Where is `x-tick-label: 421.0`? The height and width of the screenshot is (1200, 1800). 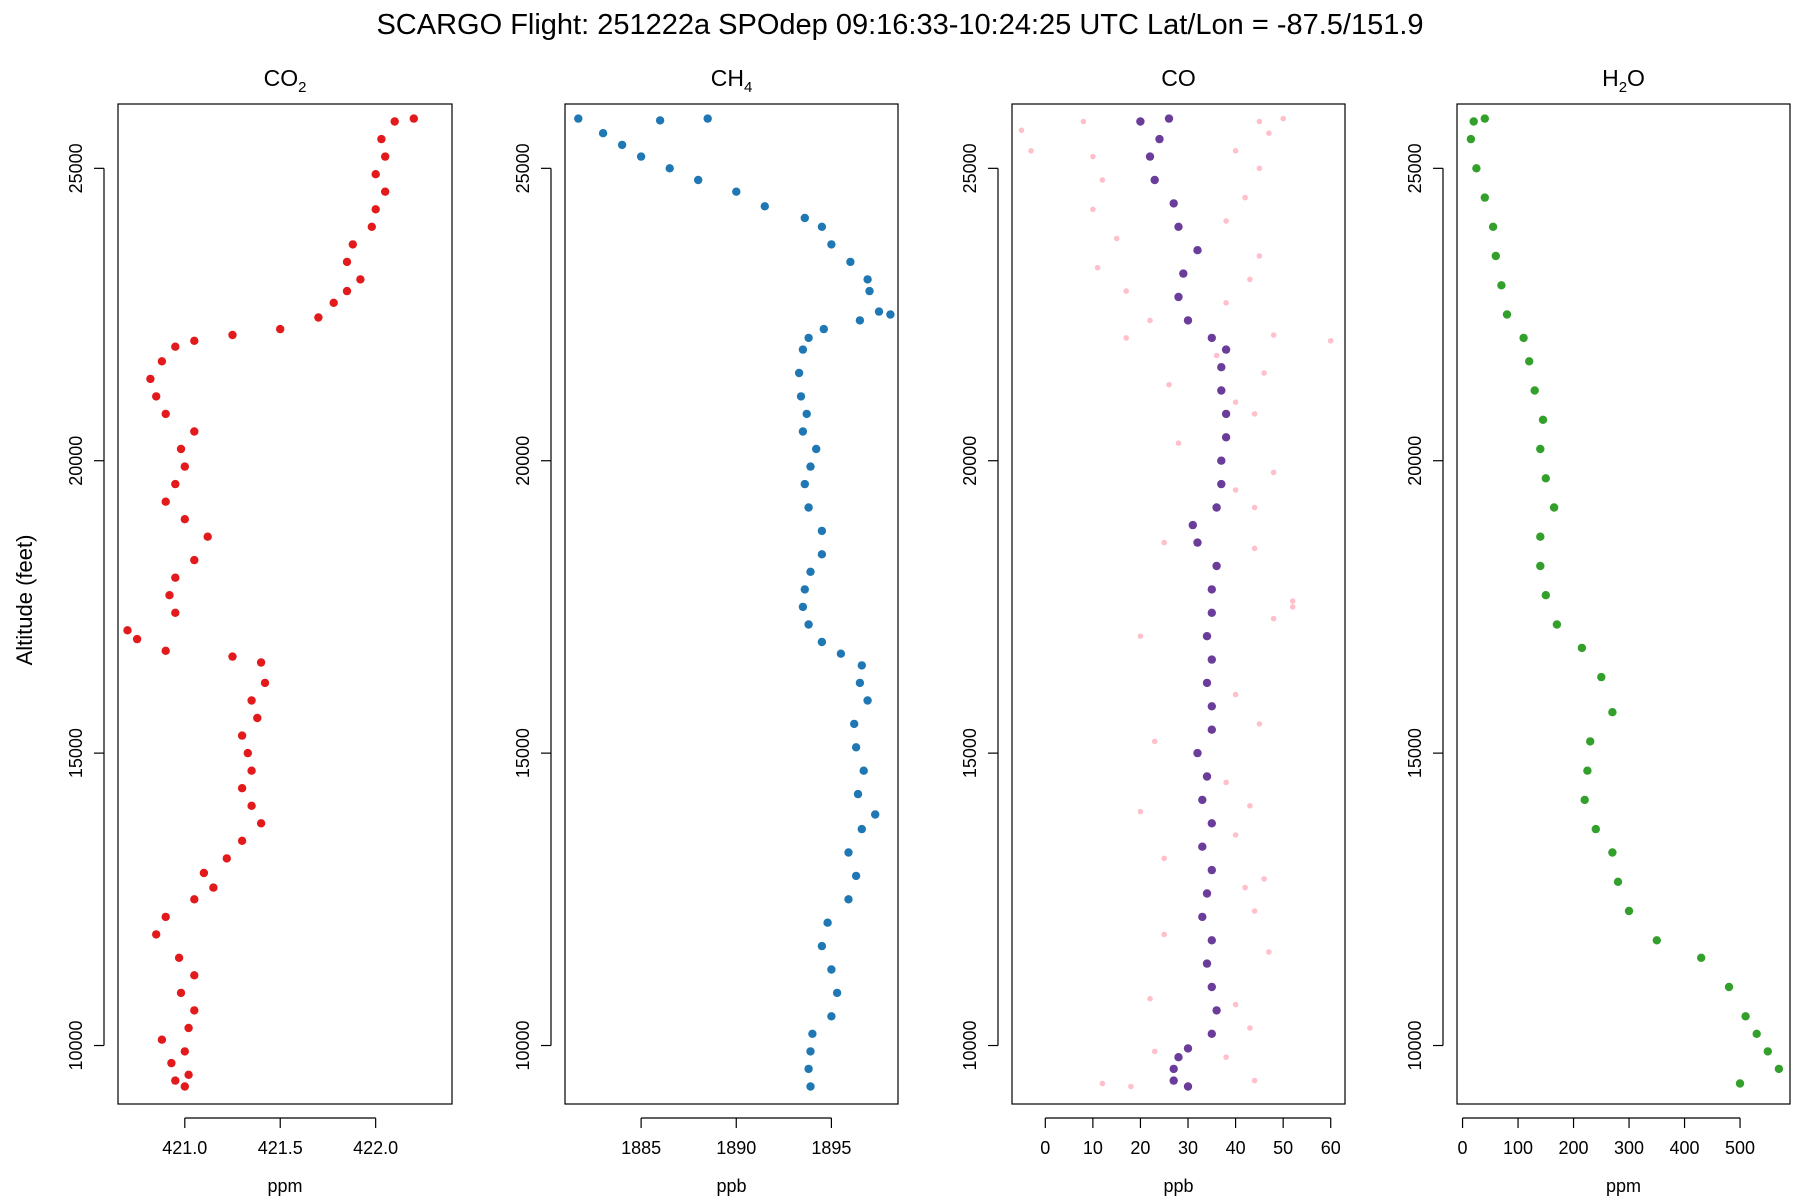
x-tick-label: 421.0 is located at coordinates (184, 1148).